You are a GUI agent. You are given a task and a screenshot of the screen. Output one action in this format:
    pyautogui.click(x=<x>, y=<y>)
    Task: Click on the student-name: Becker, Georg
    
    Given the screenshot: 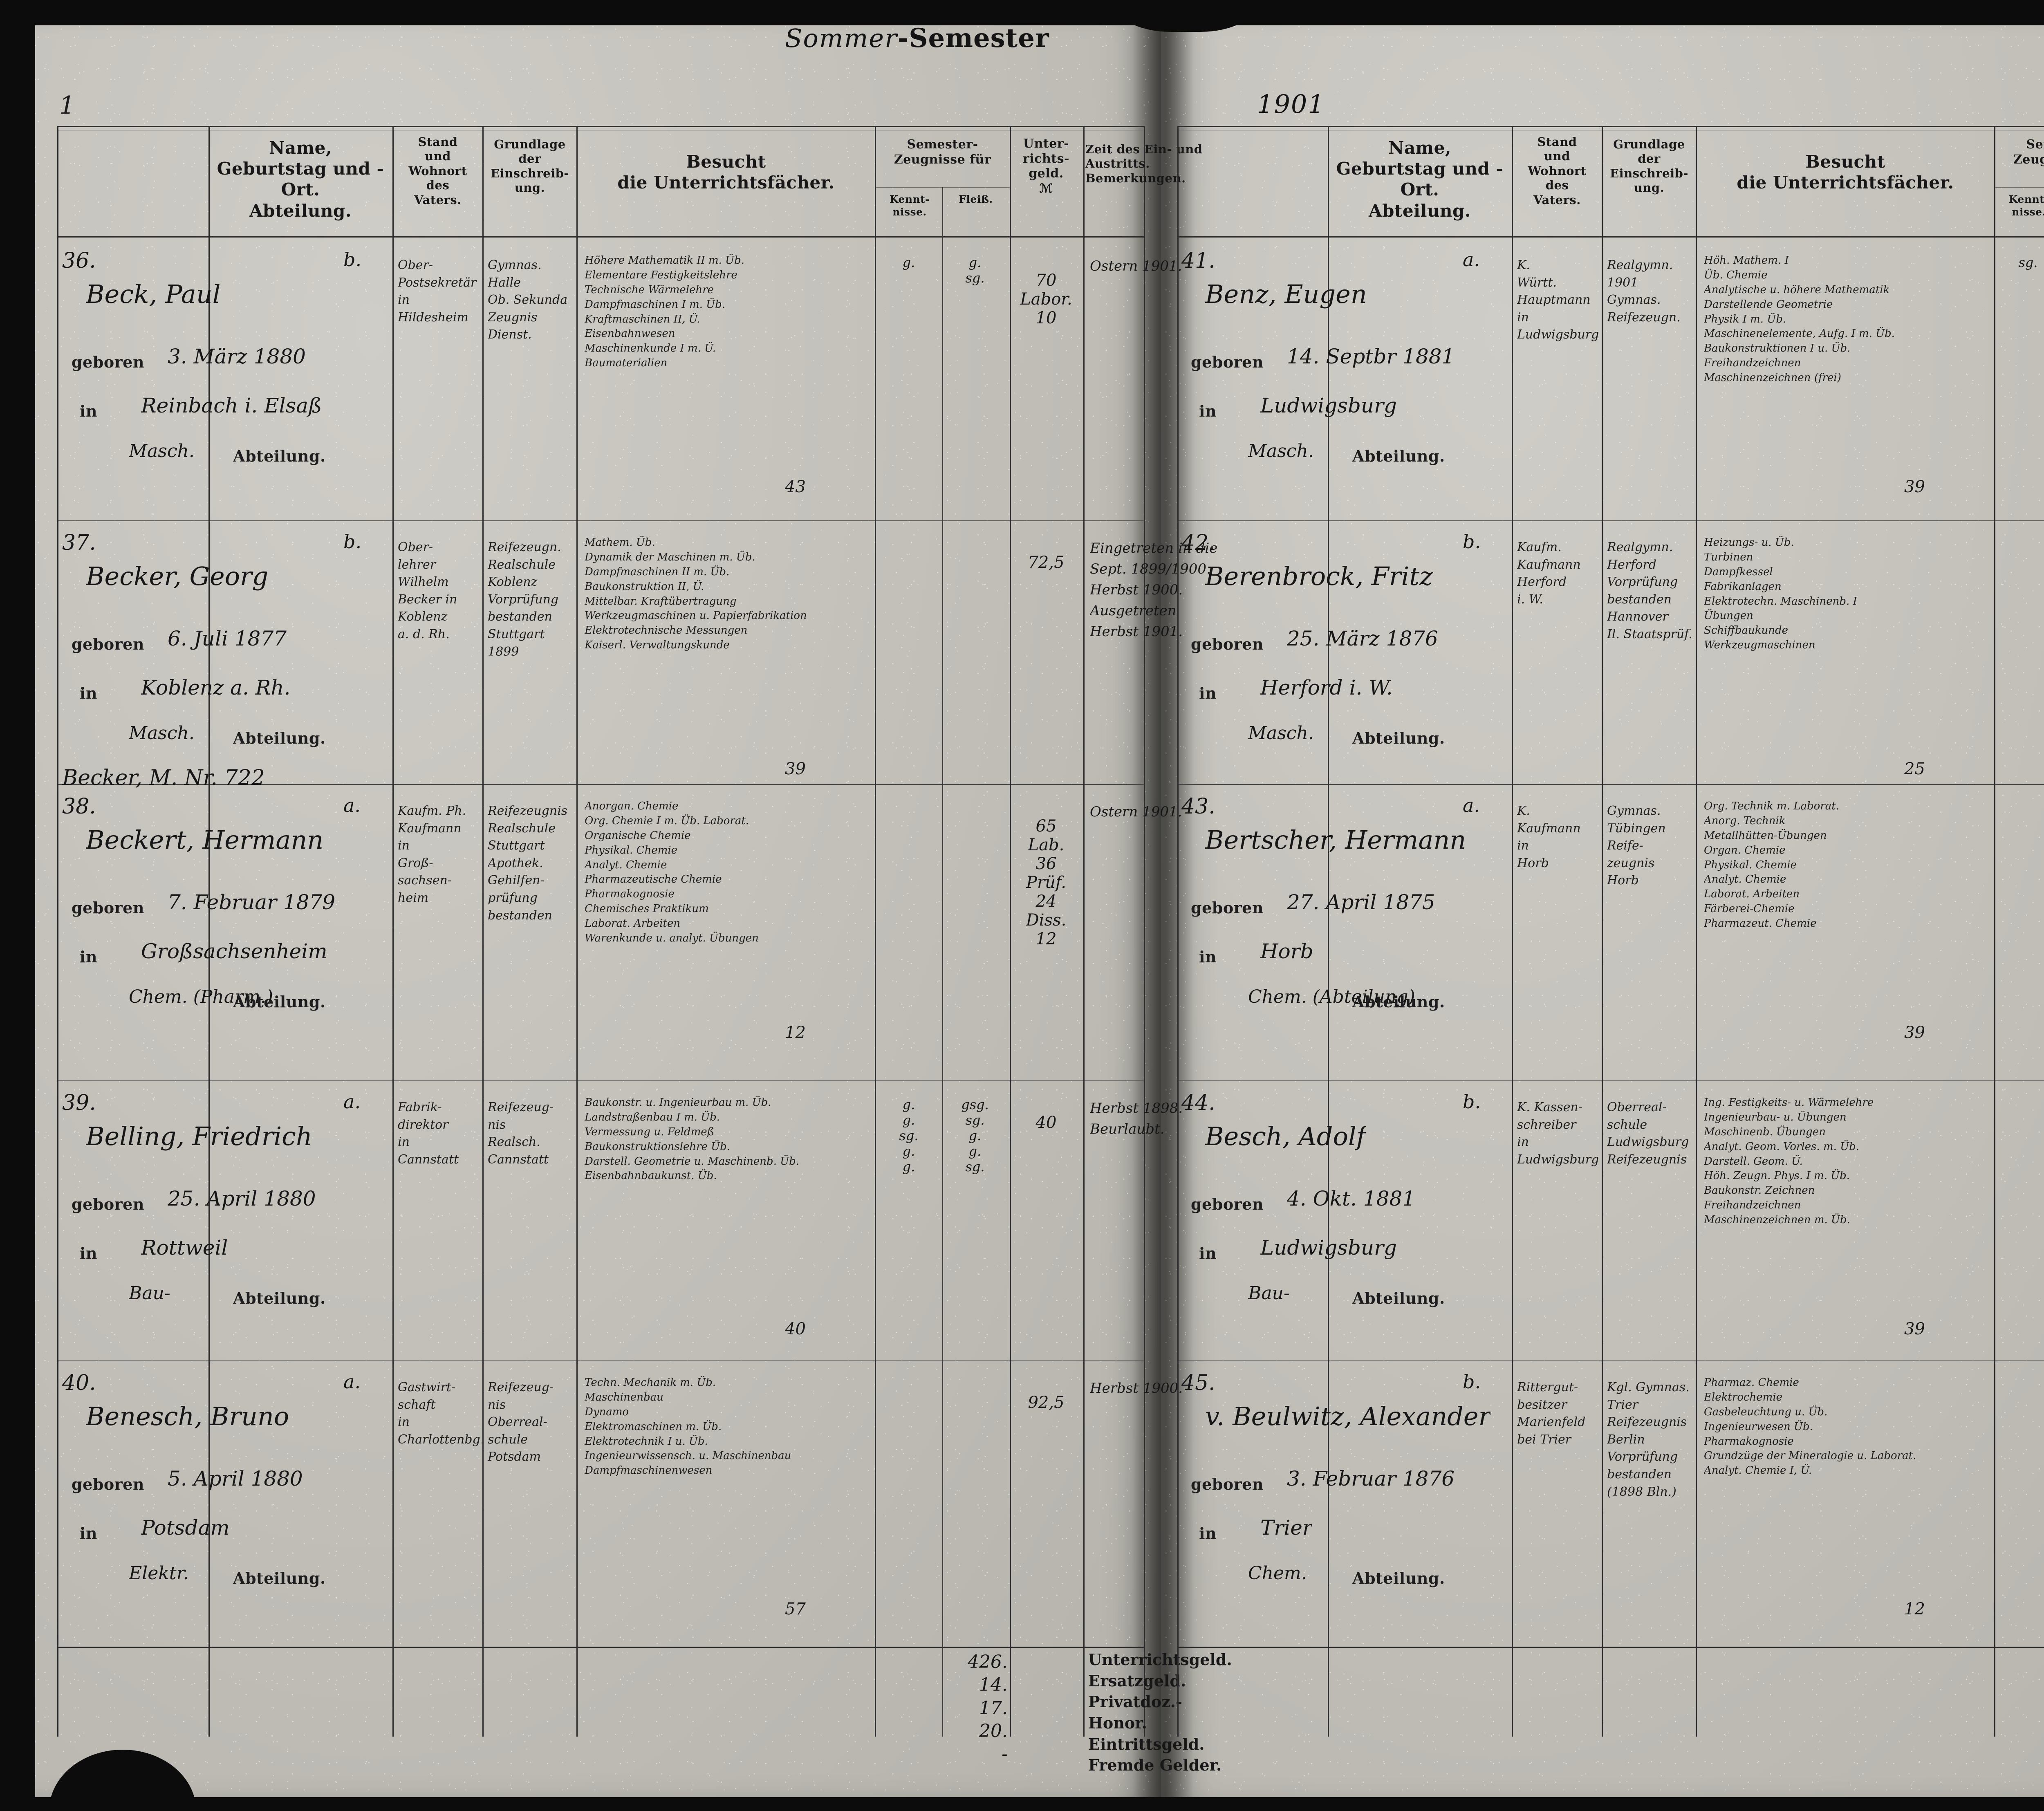 What is the action you would take?
    pyautogui.click(x=177, y=576)
    